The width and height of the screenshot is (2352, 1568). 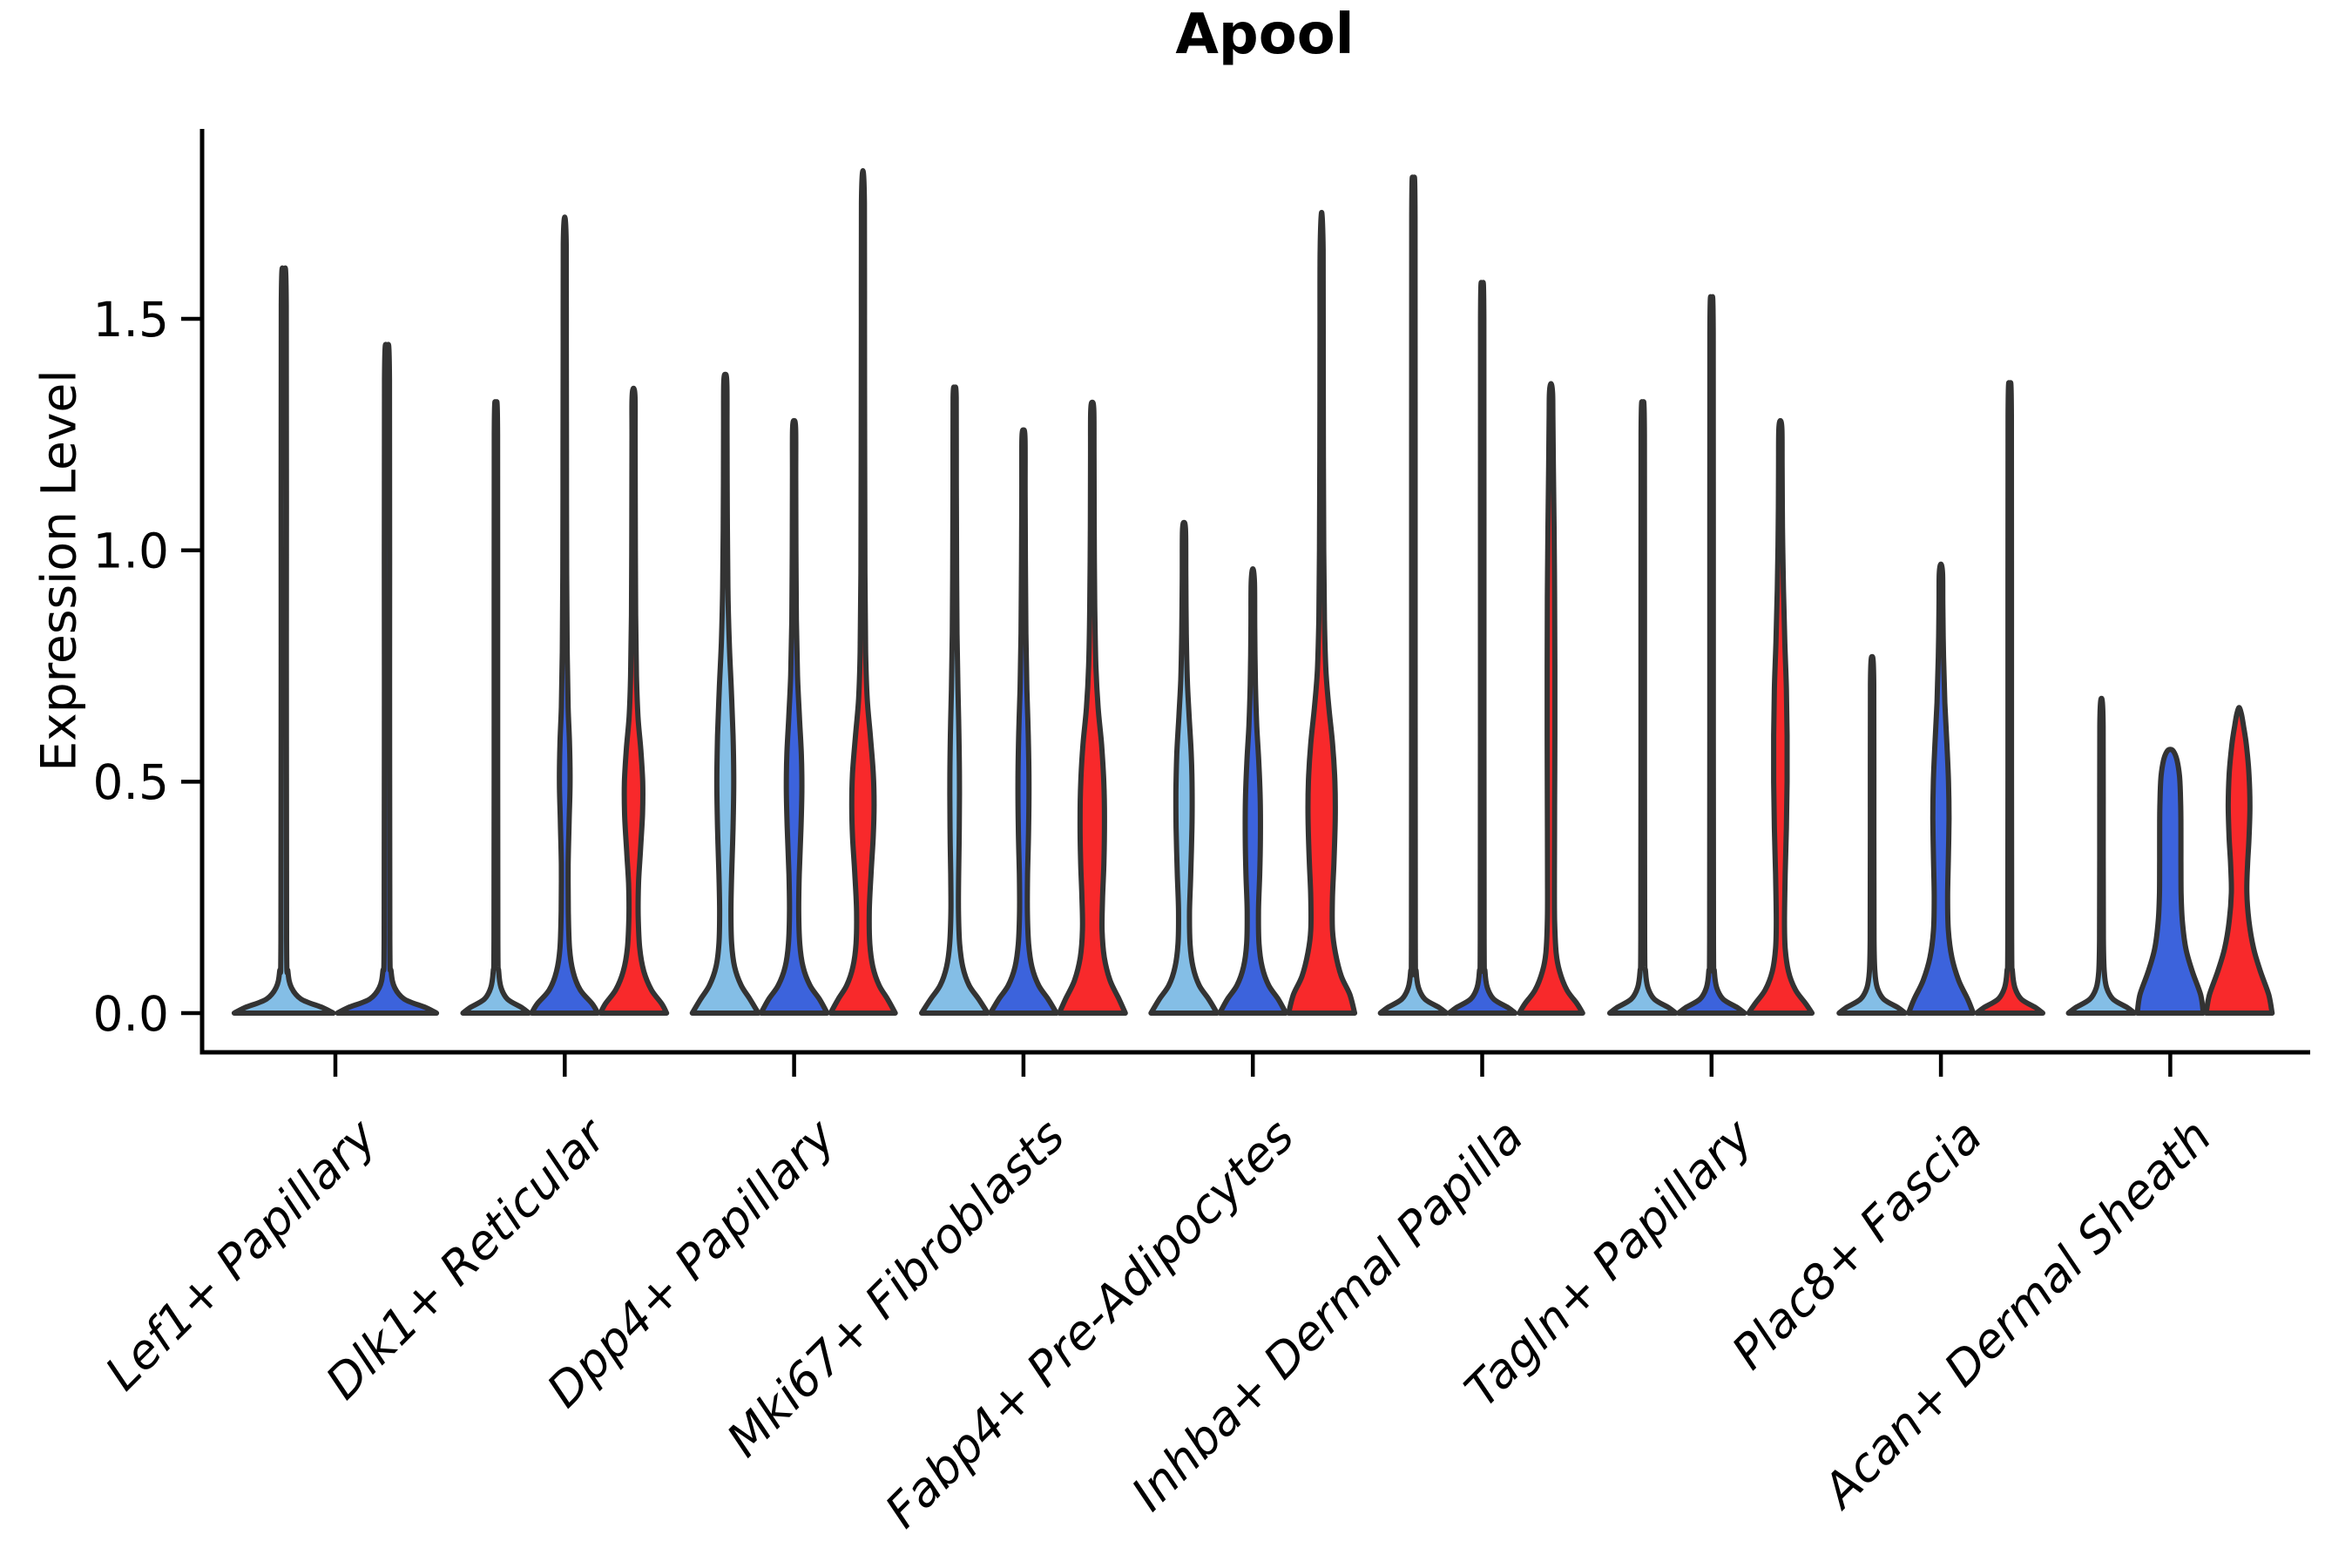 What do you see at coordinates (1265, 35) in the screenshot?
I see `chart-title: Apool` at bounding box center [1265, 35].